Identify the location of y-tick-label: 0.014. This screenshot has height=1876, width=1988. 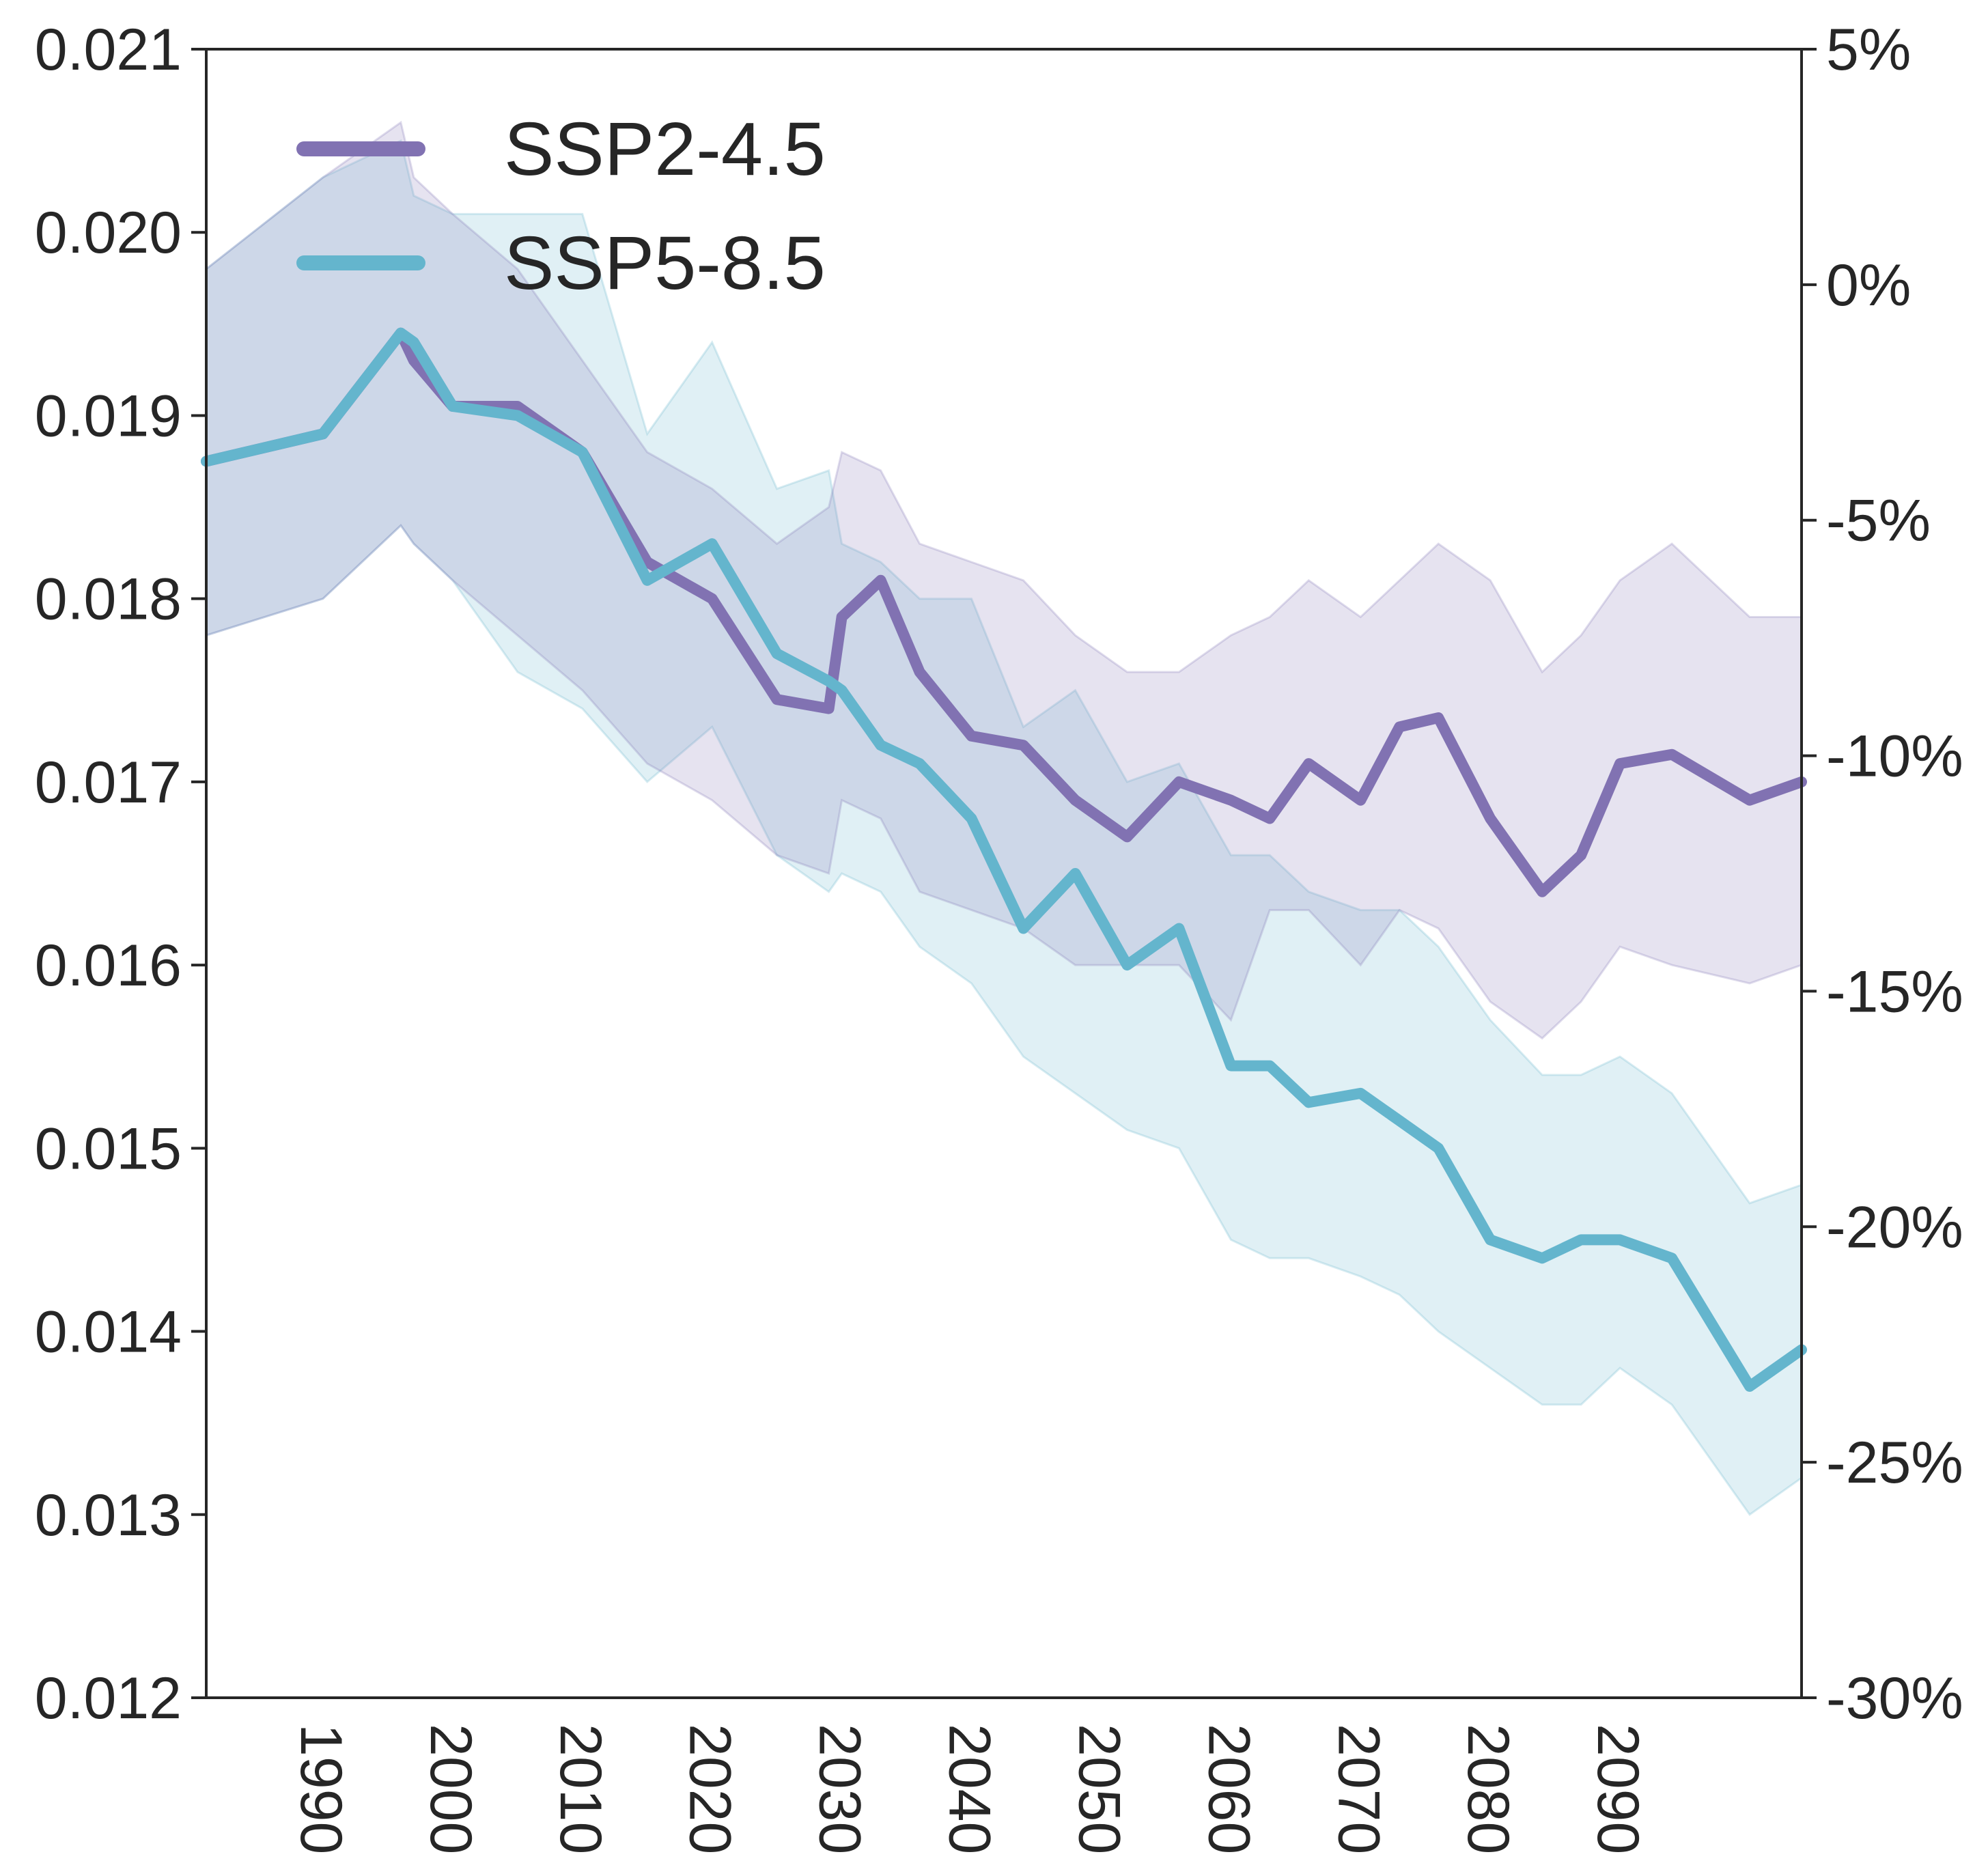
(109, 1332).